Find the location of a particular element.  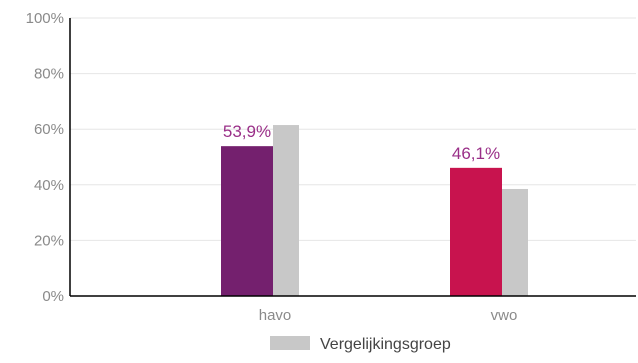

y-tick-label: 0% is located at coordinates (53, 296).